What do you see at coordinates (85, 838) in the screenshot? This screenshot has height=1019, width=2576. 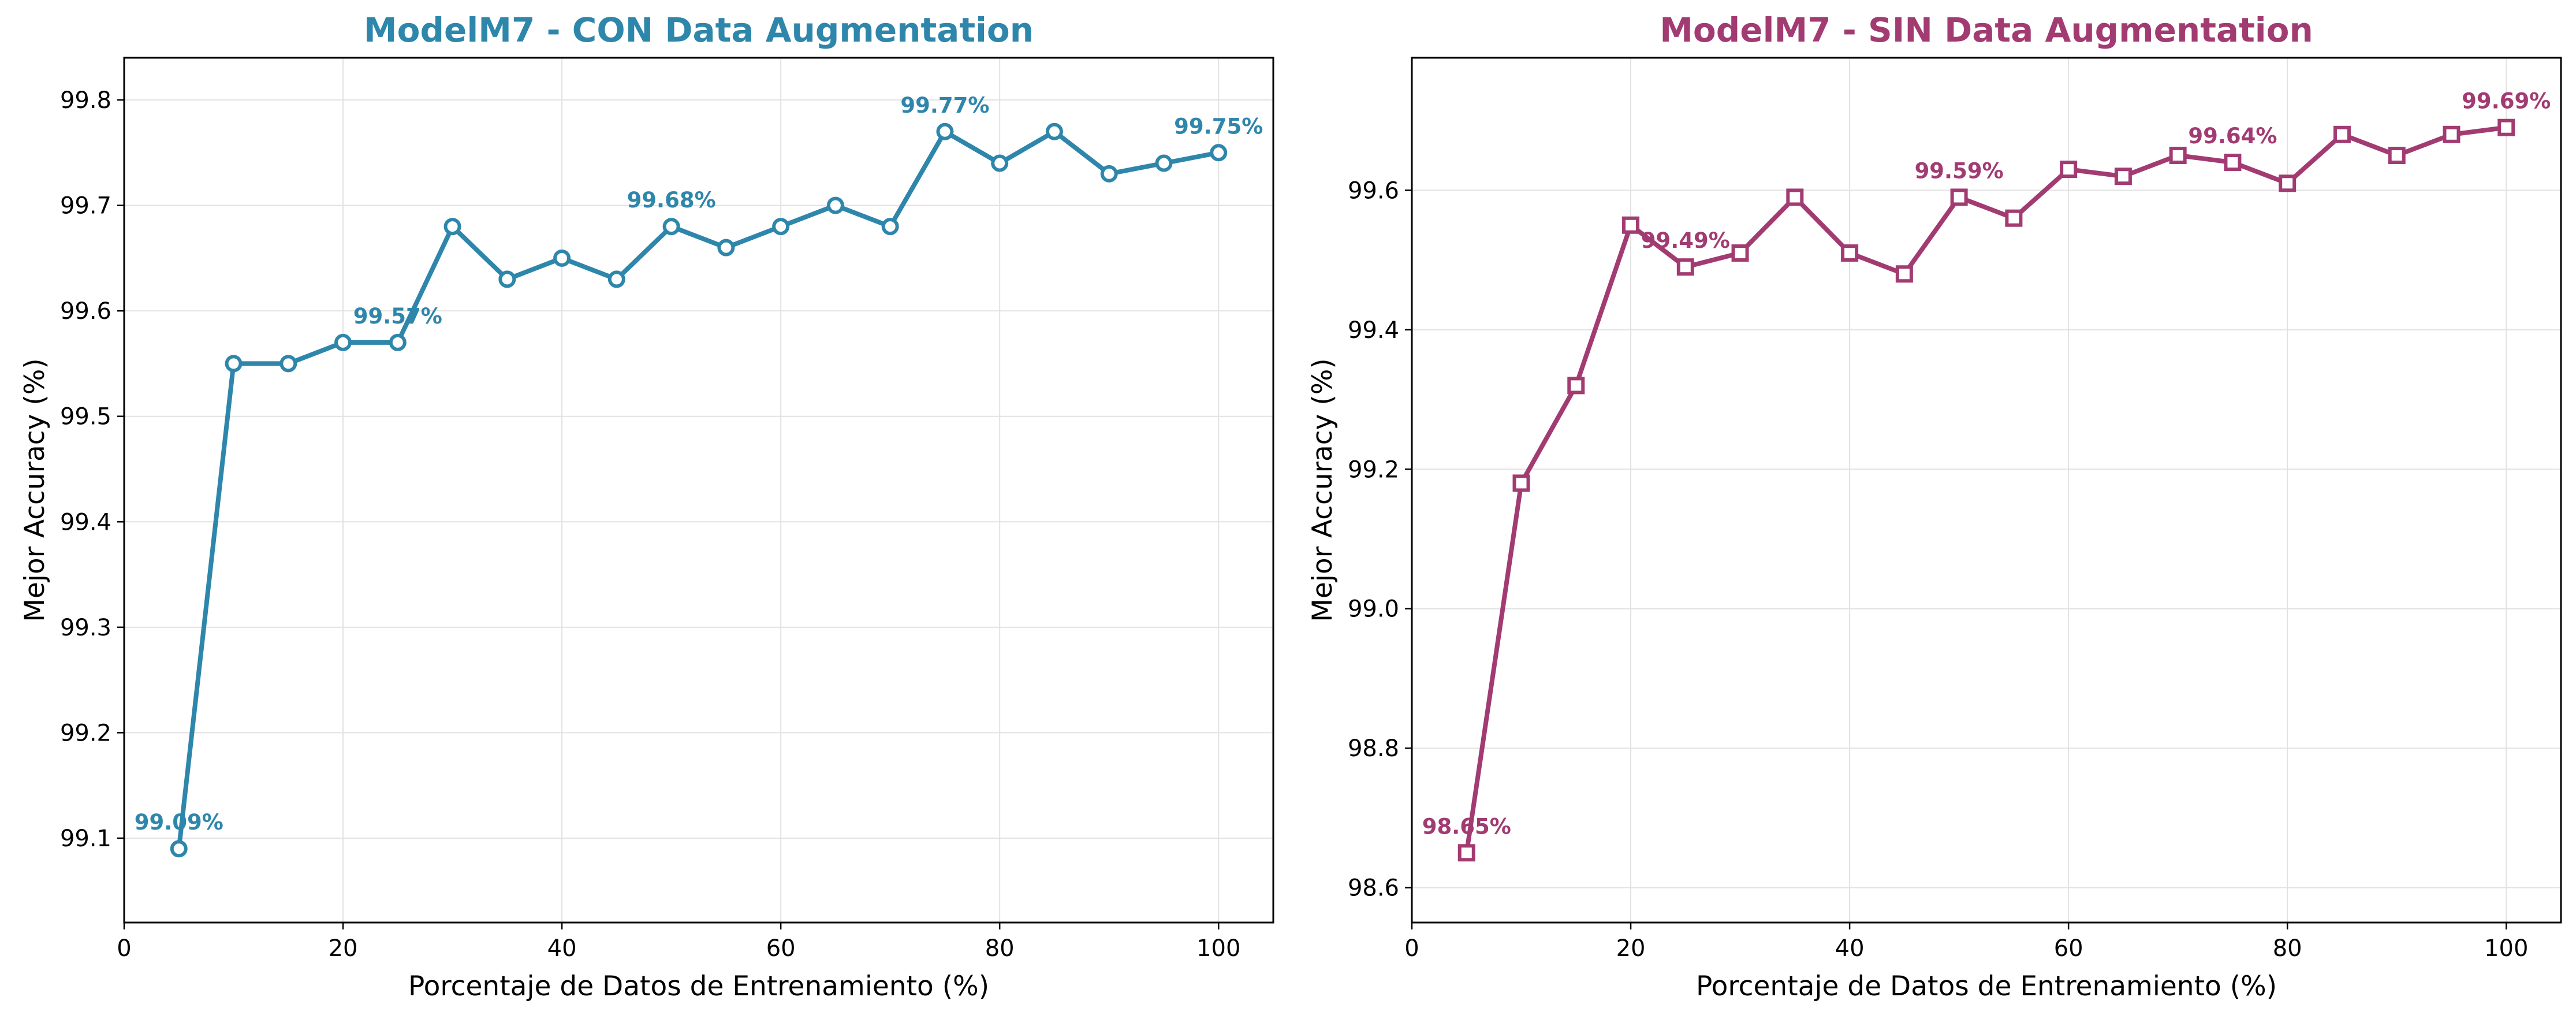 I see `y-tick-label: 99.1` at bounding box center [85, 838].